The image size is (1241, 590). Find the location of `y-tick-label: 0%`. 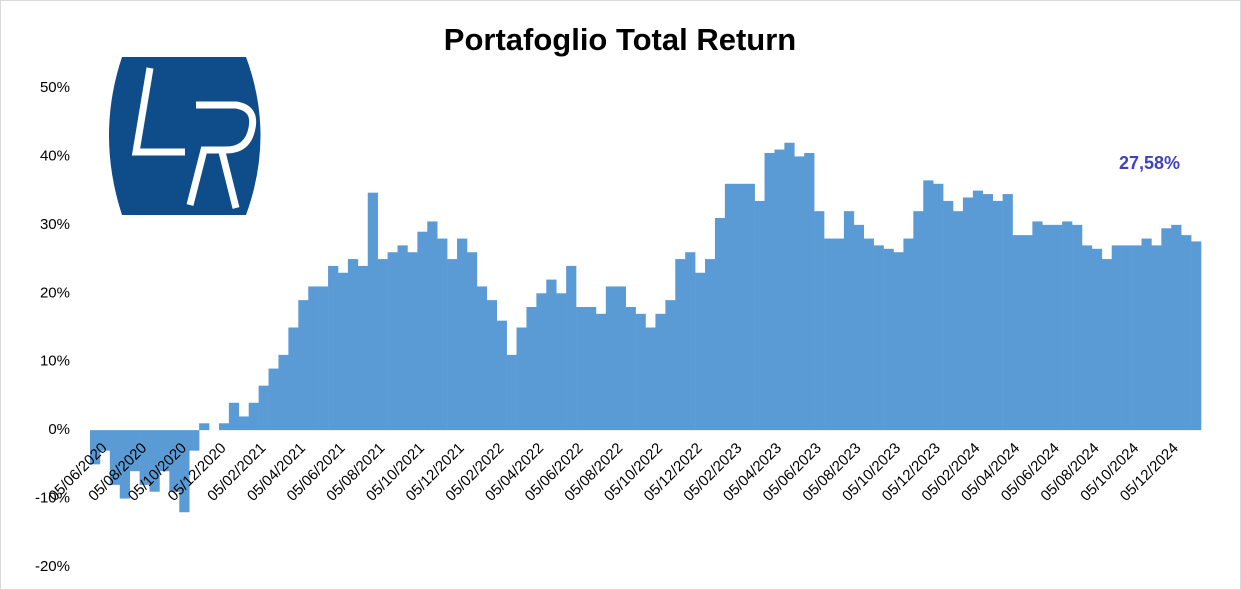

y-tick-label: 0% is located at coordinates (59, 429).